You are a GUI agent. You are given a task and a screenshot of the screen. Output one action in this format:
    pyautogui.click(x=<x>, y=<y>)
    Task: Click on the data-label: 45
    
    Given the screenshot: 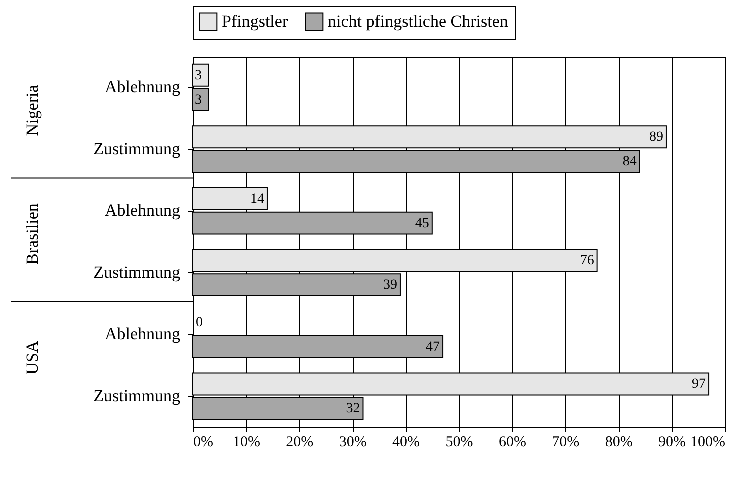 What is the action you would take?
    pyautogui.click(x=422, y=224)
    